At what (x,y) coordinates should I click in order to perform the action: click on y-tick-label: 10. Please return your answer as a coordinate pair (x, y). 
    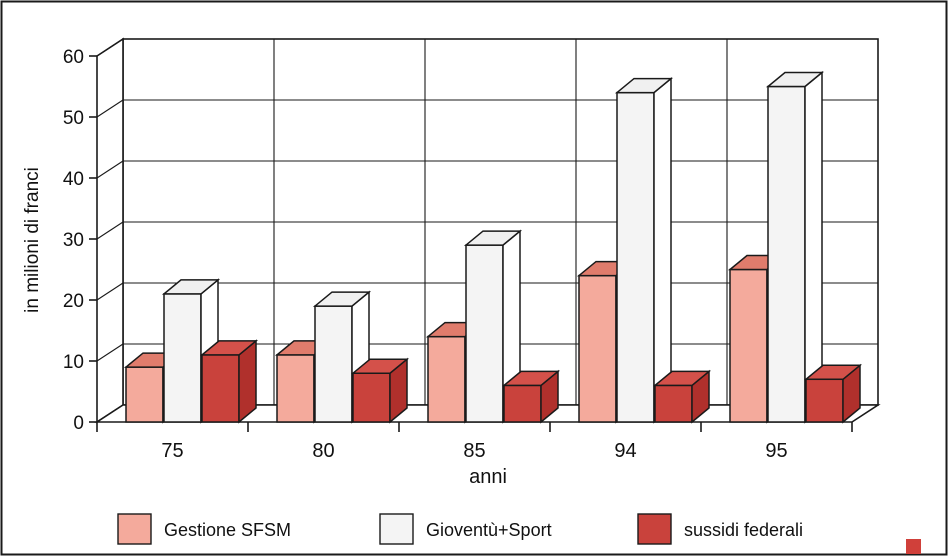
    Looking at the image, I should click on (73, 362).